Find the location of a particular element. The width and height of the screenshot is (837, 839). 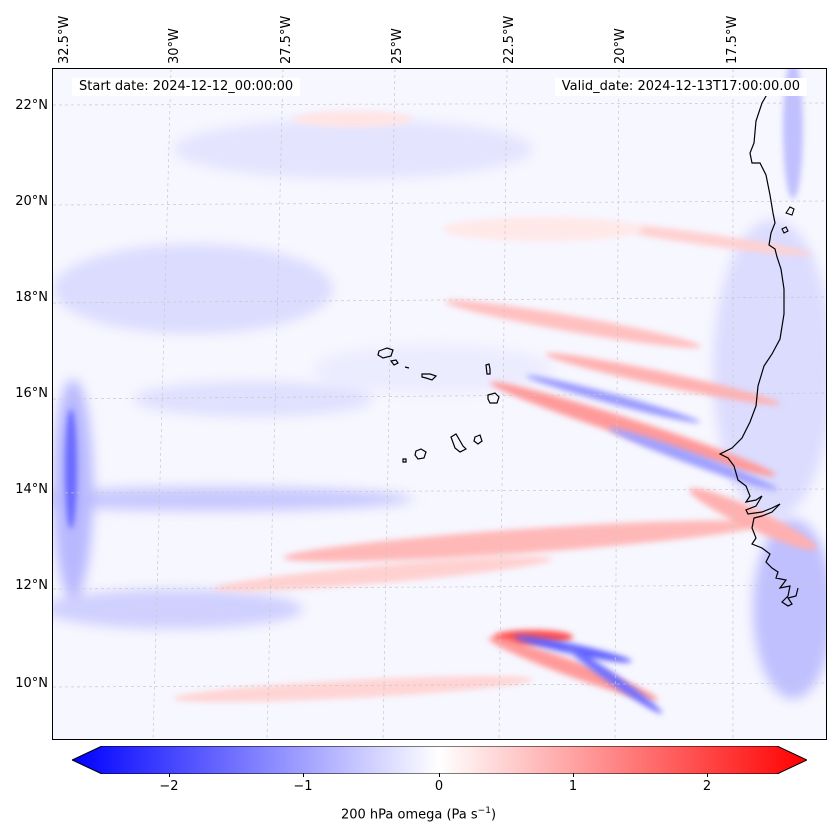

colorbar-tick-label: 0 is located at coordinates (439, 786).